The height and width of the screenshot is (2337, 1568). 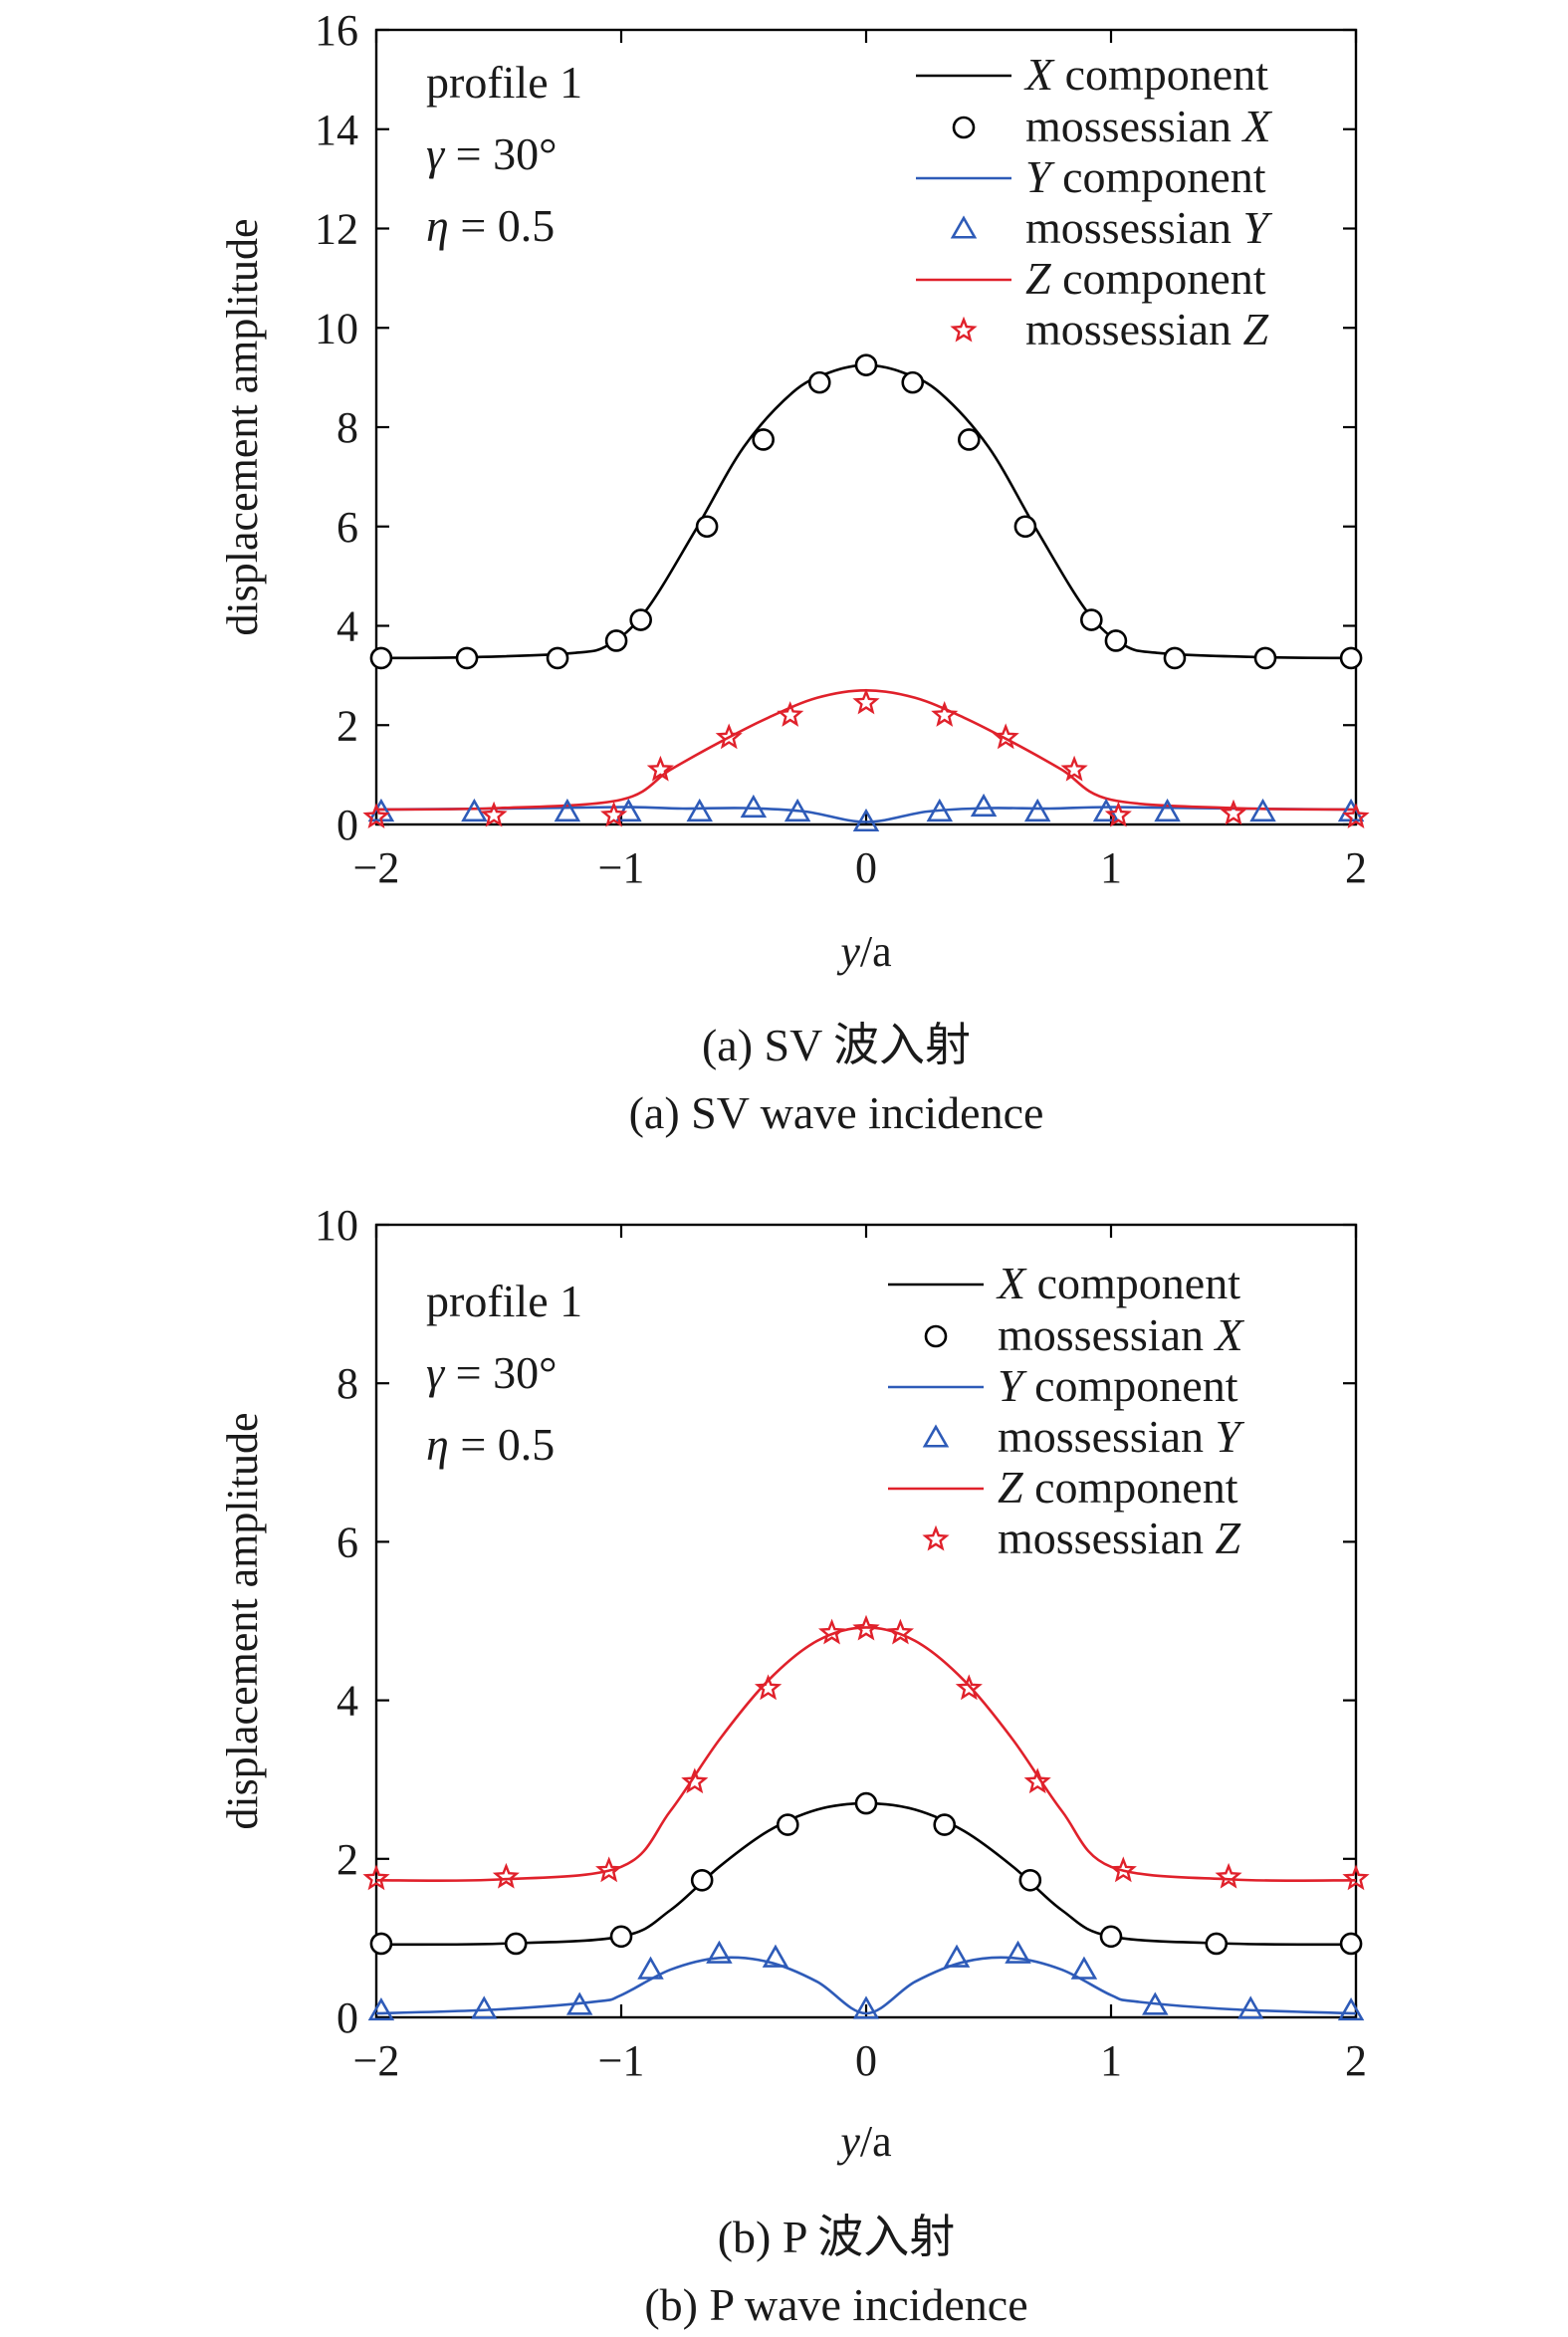 What do you see at coordinates (866, 2060) in the screenshot?
I see `x-tick-label: 0` at bounding box center [866, 2060].